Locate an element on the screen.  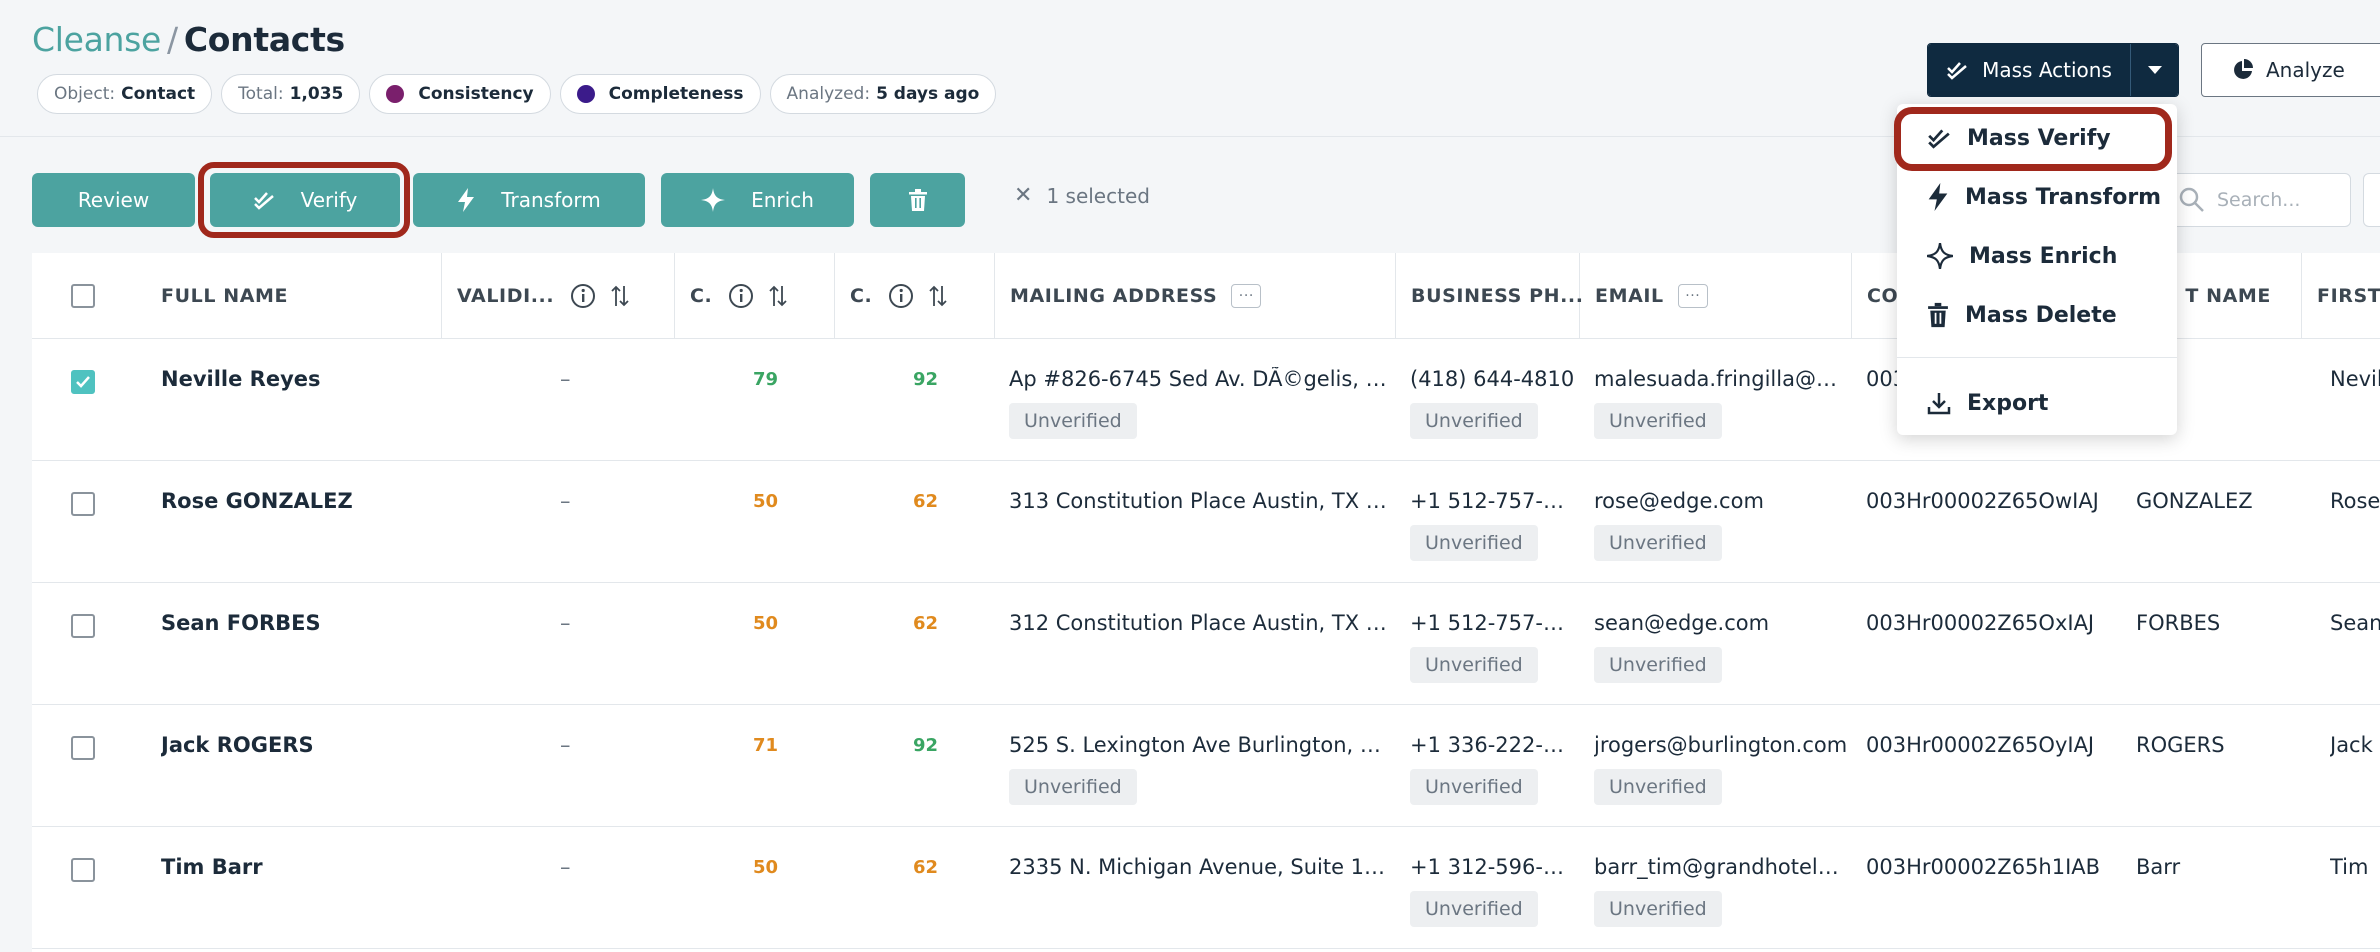
full-name-cell: Tim Barr is located at coordinates (212, 867).